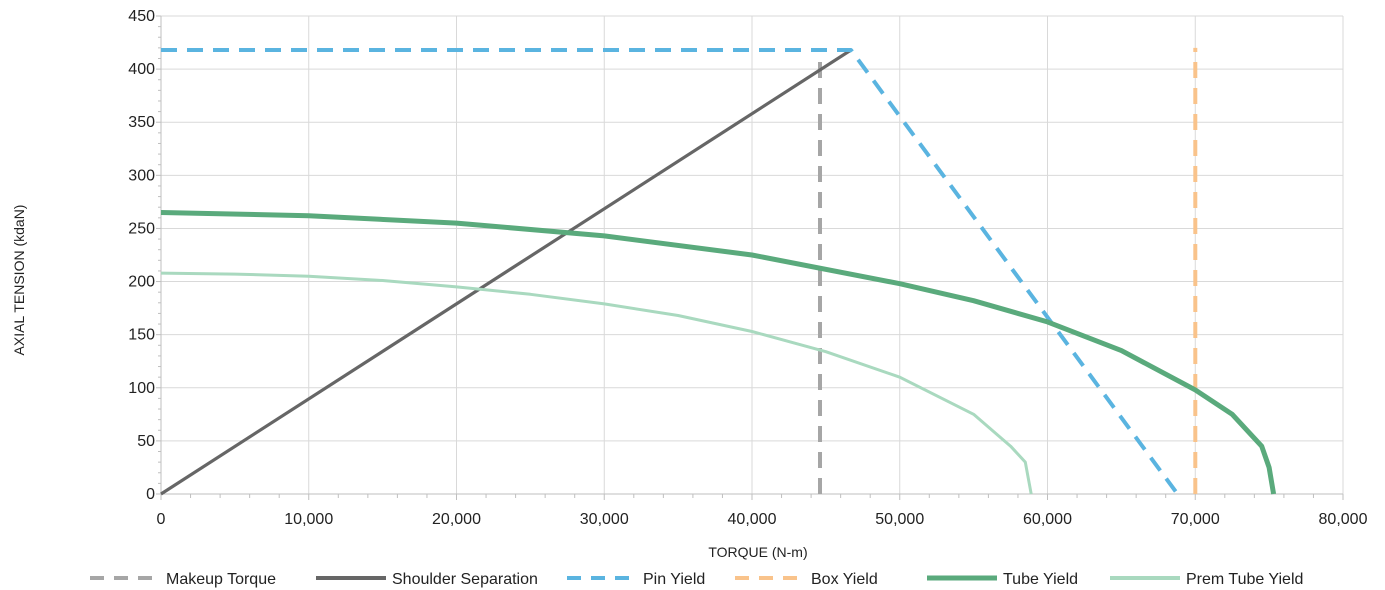 This screenshot has width=1385, height=590. Describe the element at coordinates (141, 282) in the screenshot. I see `y-tick-label: 200` at that location.